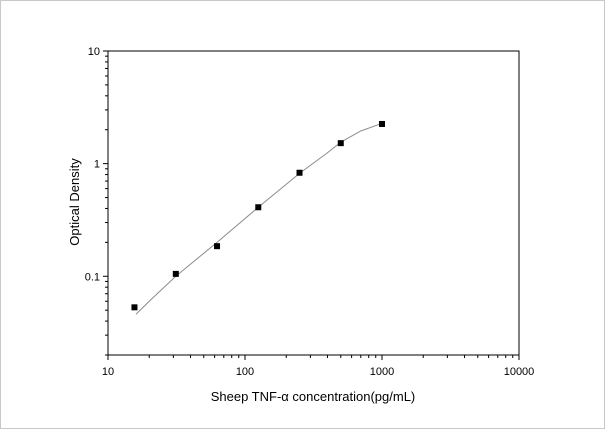 This screenshot has height=433, width=605. I want to click on y-axis-label: Optical Density, so click(74, 202).